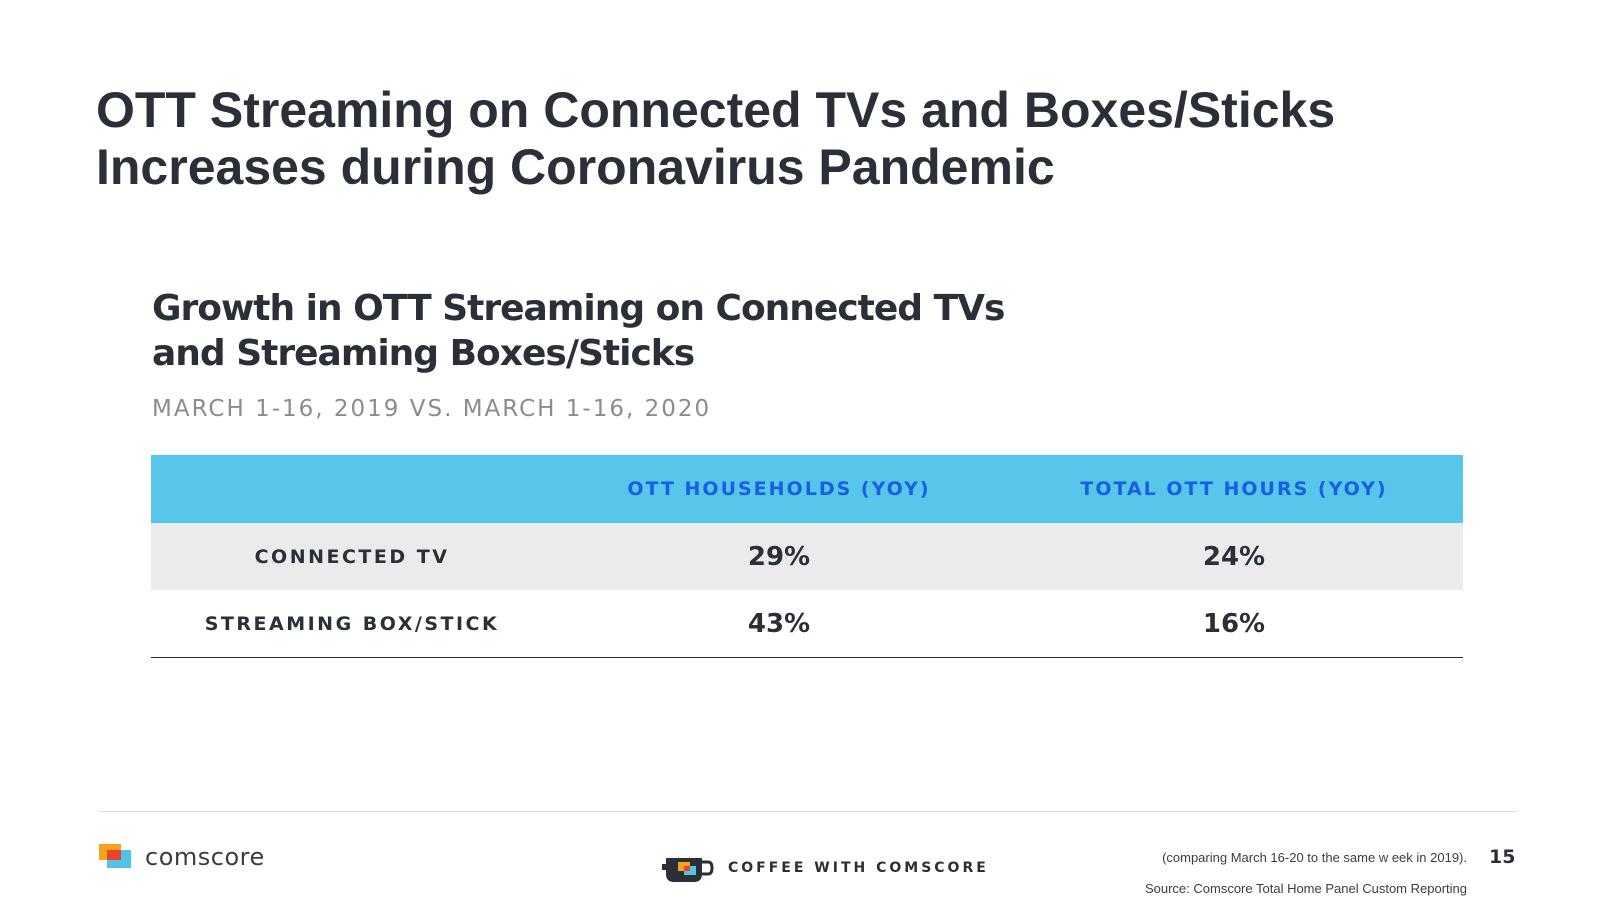 This screenshot has height=901, width=1601. What do you see at coordinates (352, 556) in the screenshot?
I see `row-label-connected-tv: CONNECTED TV` at bounding box center [352, 556].